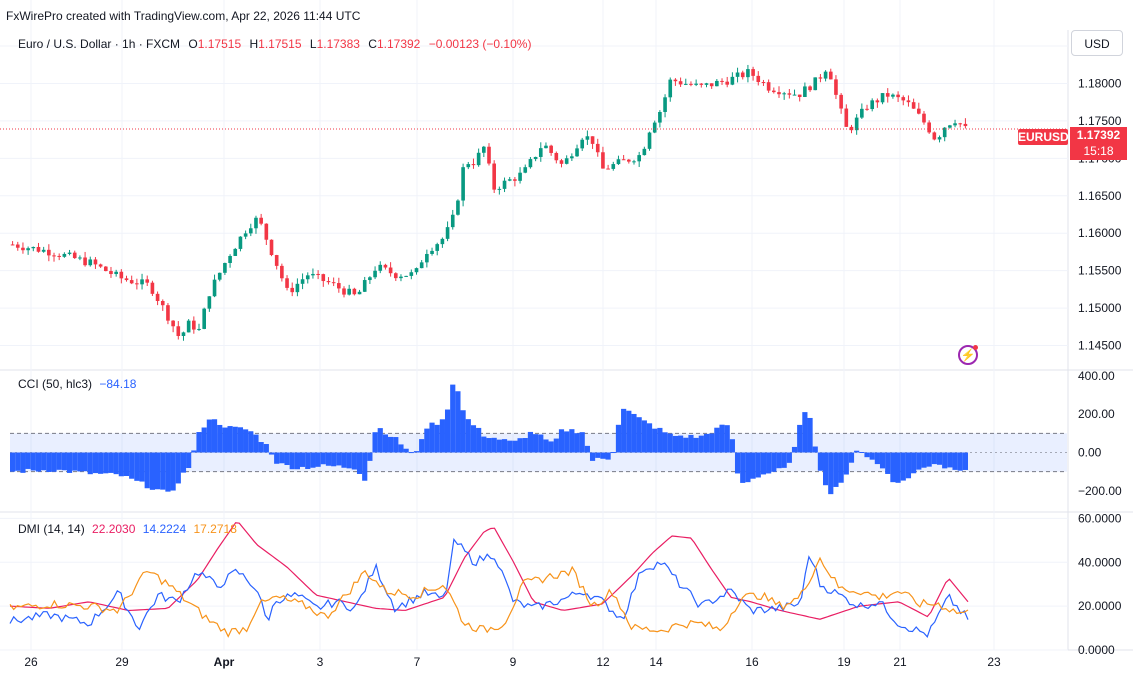 The image size is (1133, 682). I want to click on bolt-icon: ⚡, so click(968, 355).